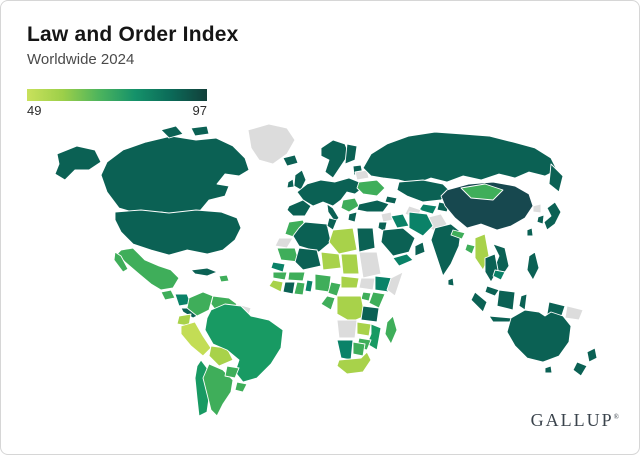  I want to click on legend-gradient, so click(117, 95).